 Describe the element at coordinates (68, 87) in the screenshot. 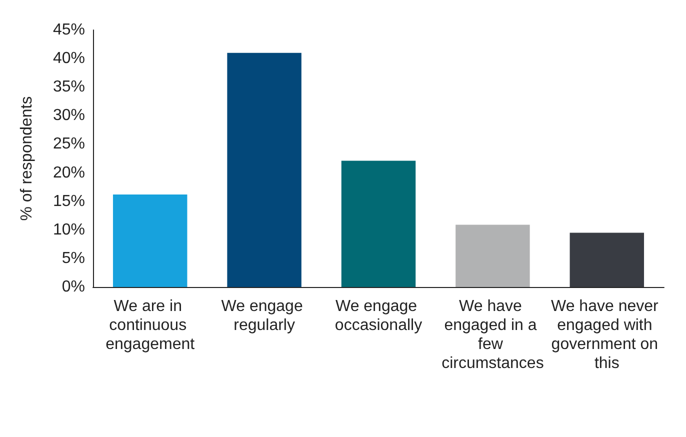

I see `y-tick-label: 35%` at that location.